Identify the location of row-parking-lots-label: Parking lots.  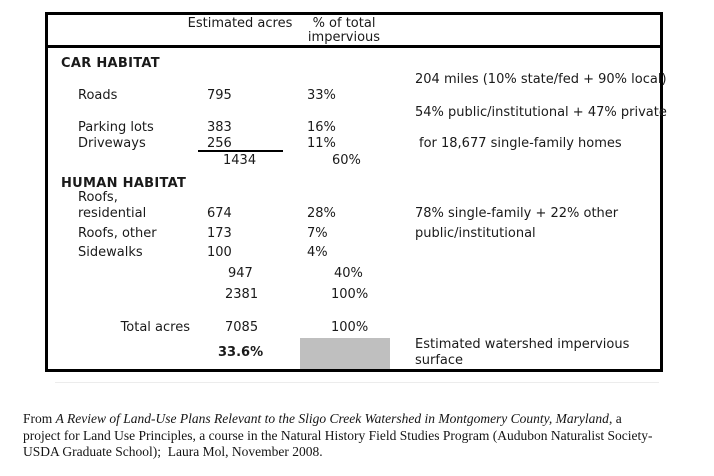
(116, 127).